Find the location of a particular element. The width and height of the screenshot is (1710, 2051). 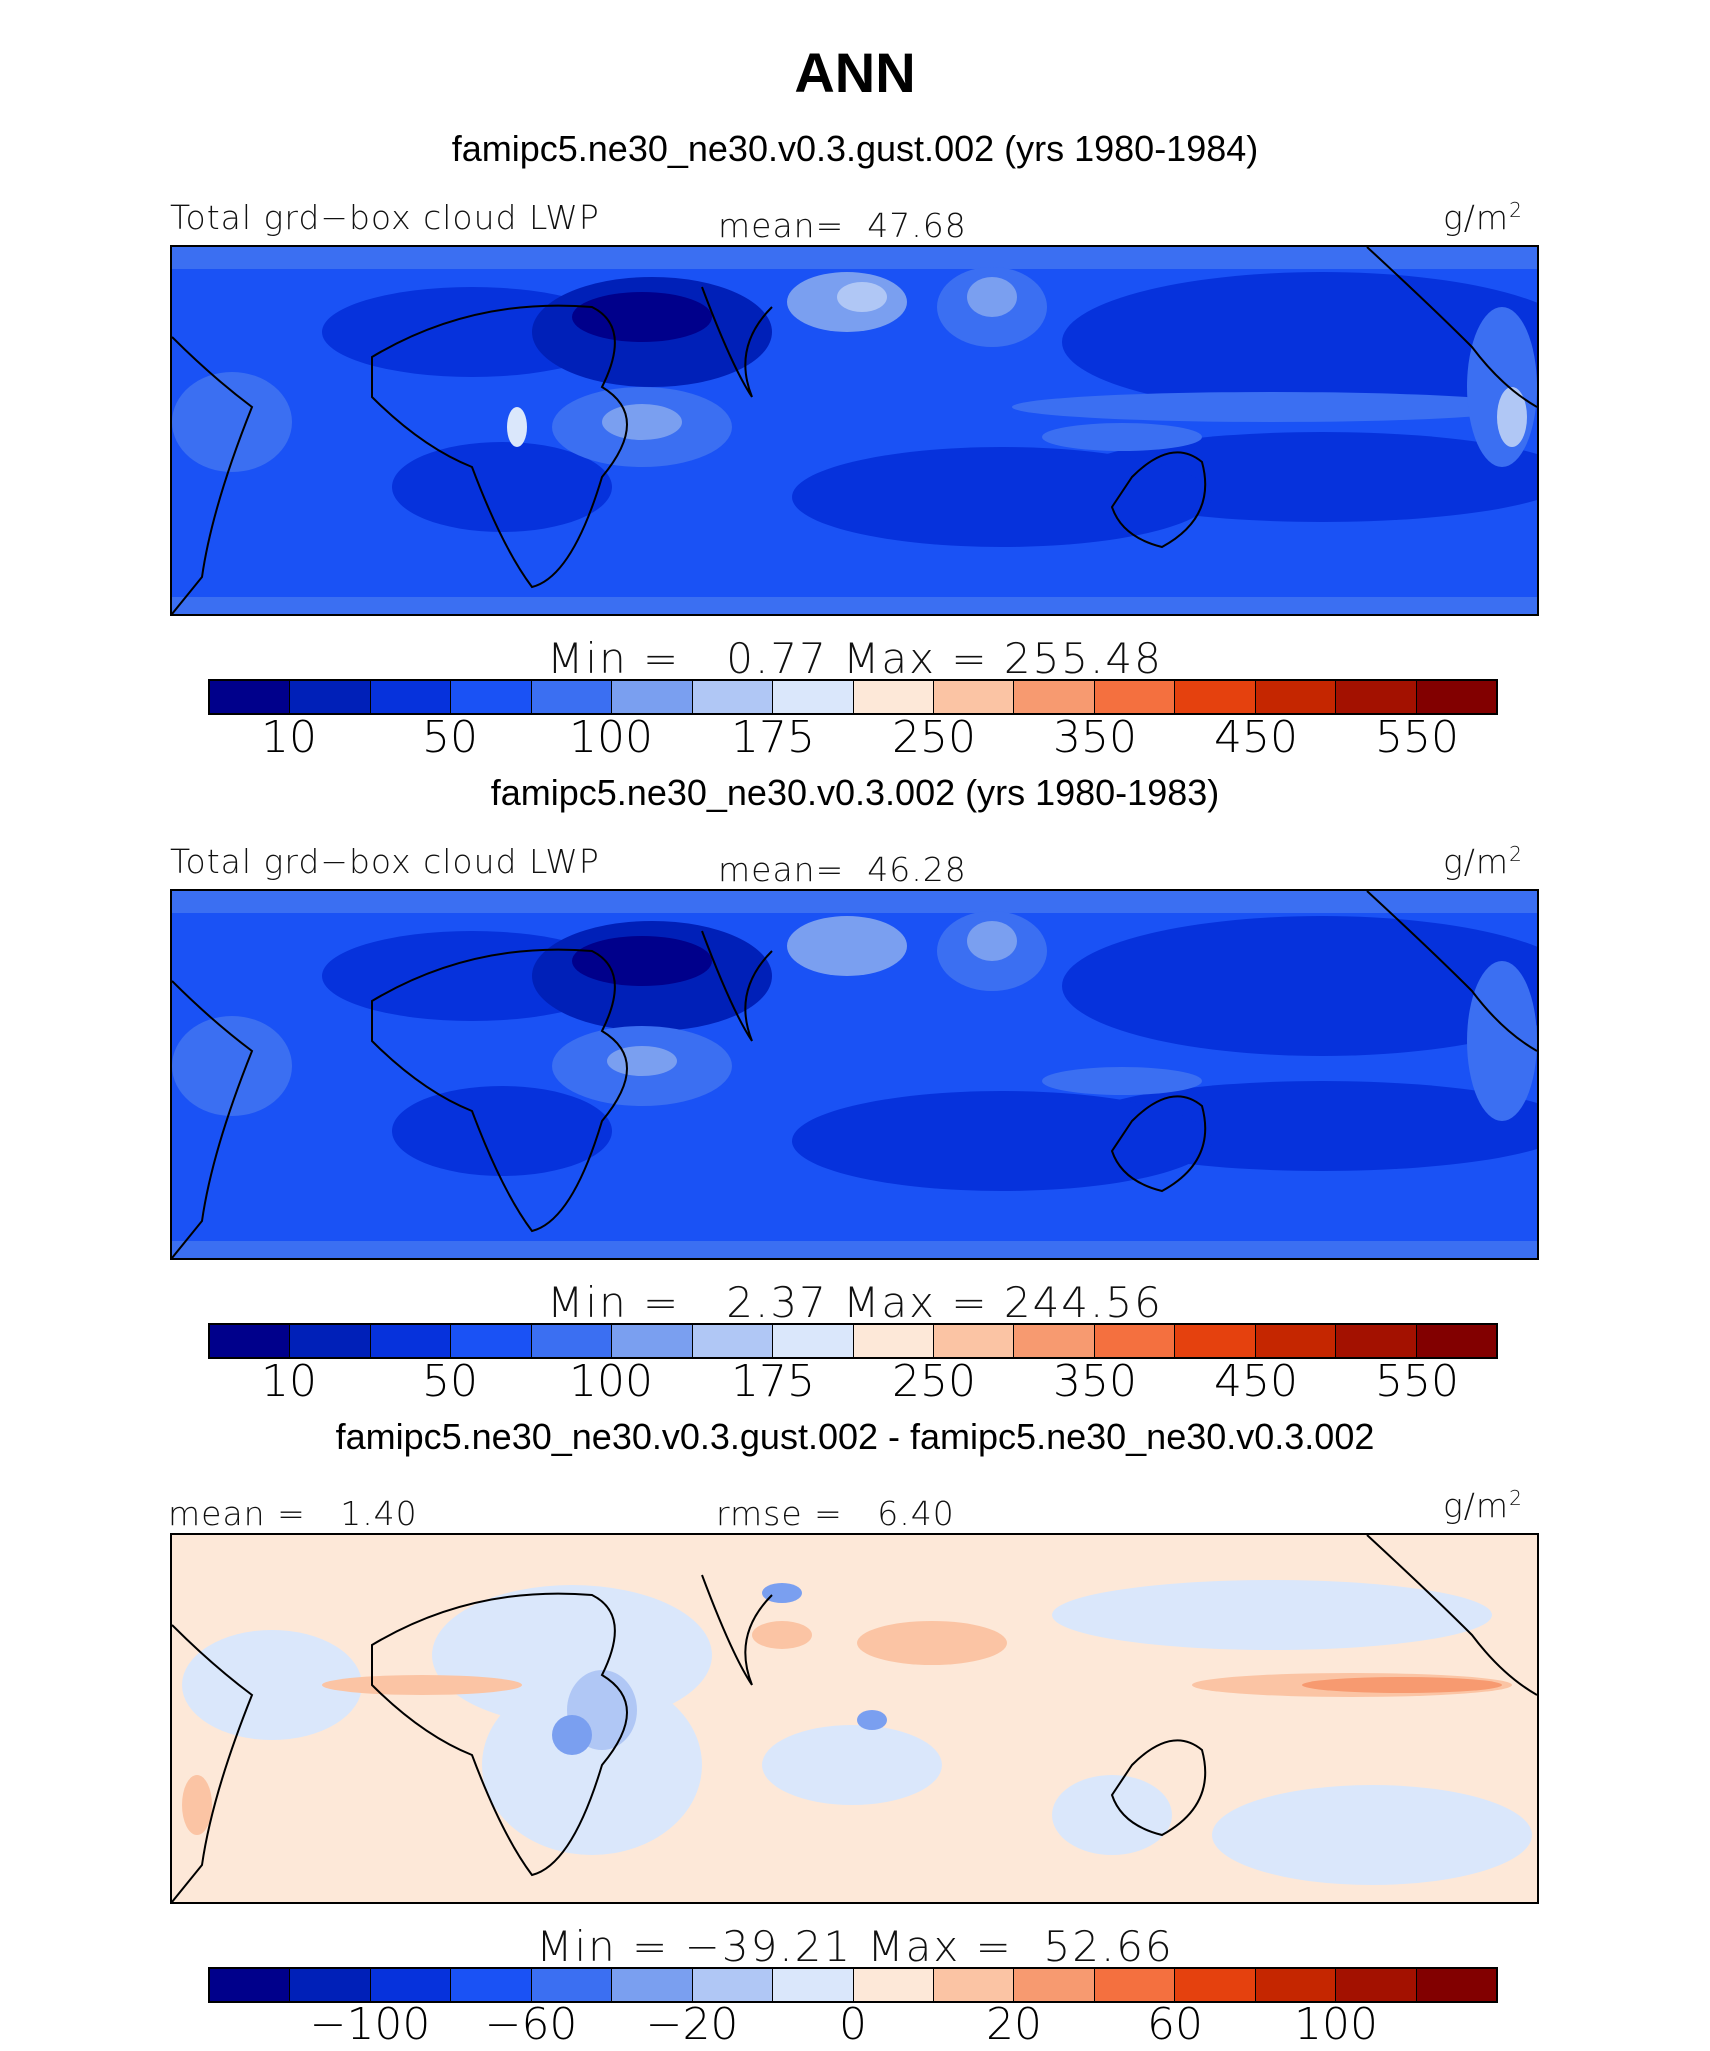

panel-3-mean-label: mean = 1.40 is located at coordinates (293, 1513).